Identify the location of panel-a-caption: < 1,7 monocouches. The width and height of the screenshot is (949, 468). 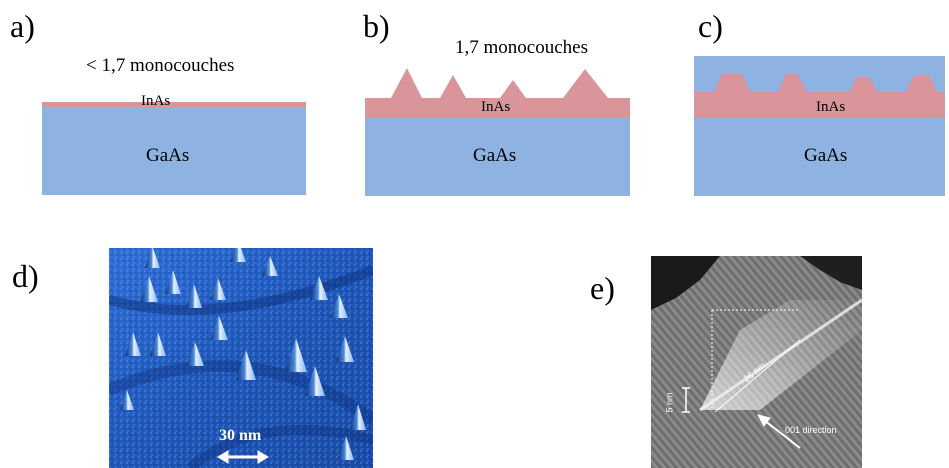
(160, 65).